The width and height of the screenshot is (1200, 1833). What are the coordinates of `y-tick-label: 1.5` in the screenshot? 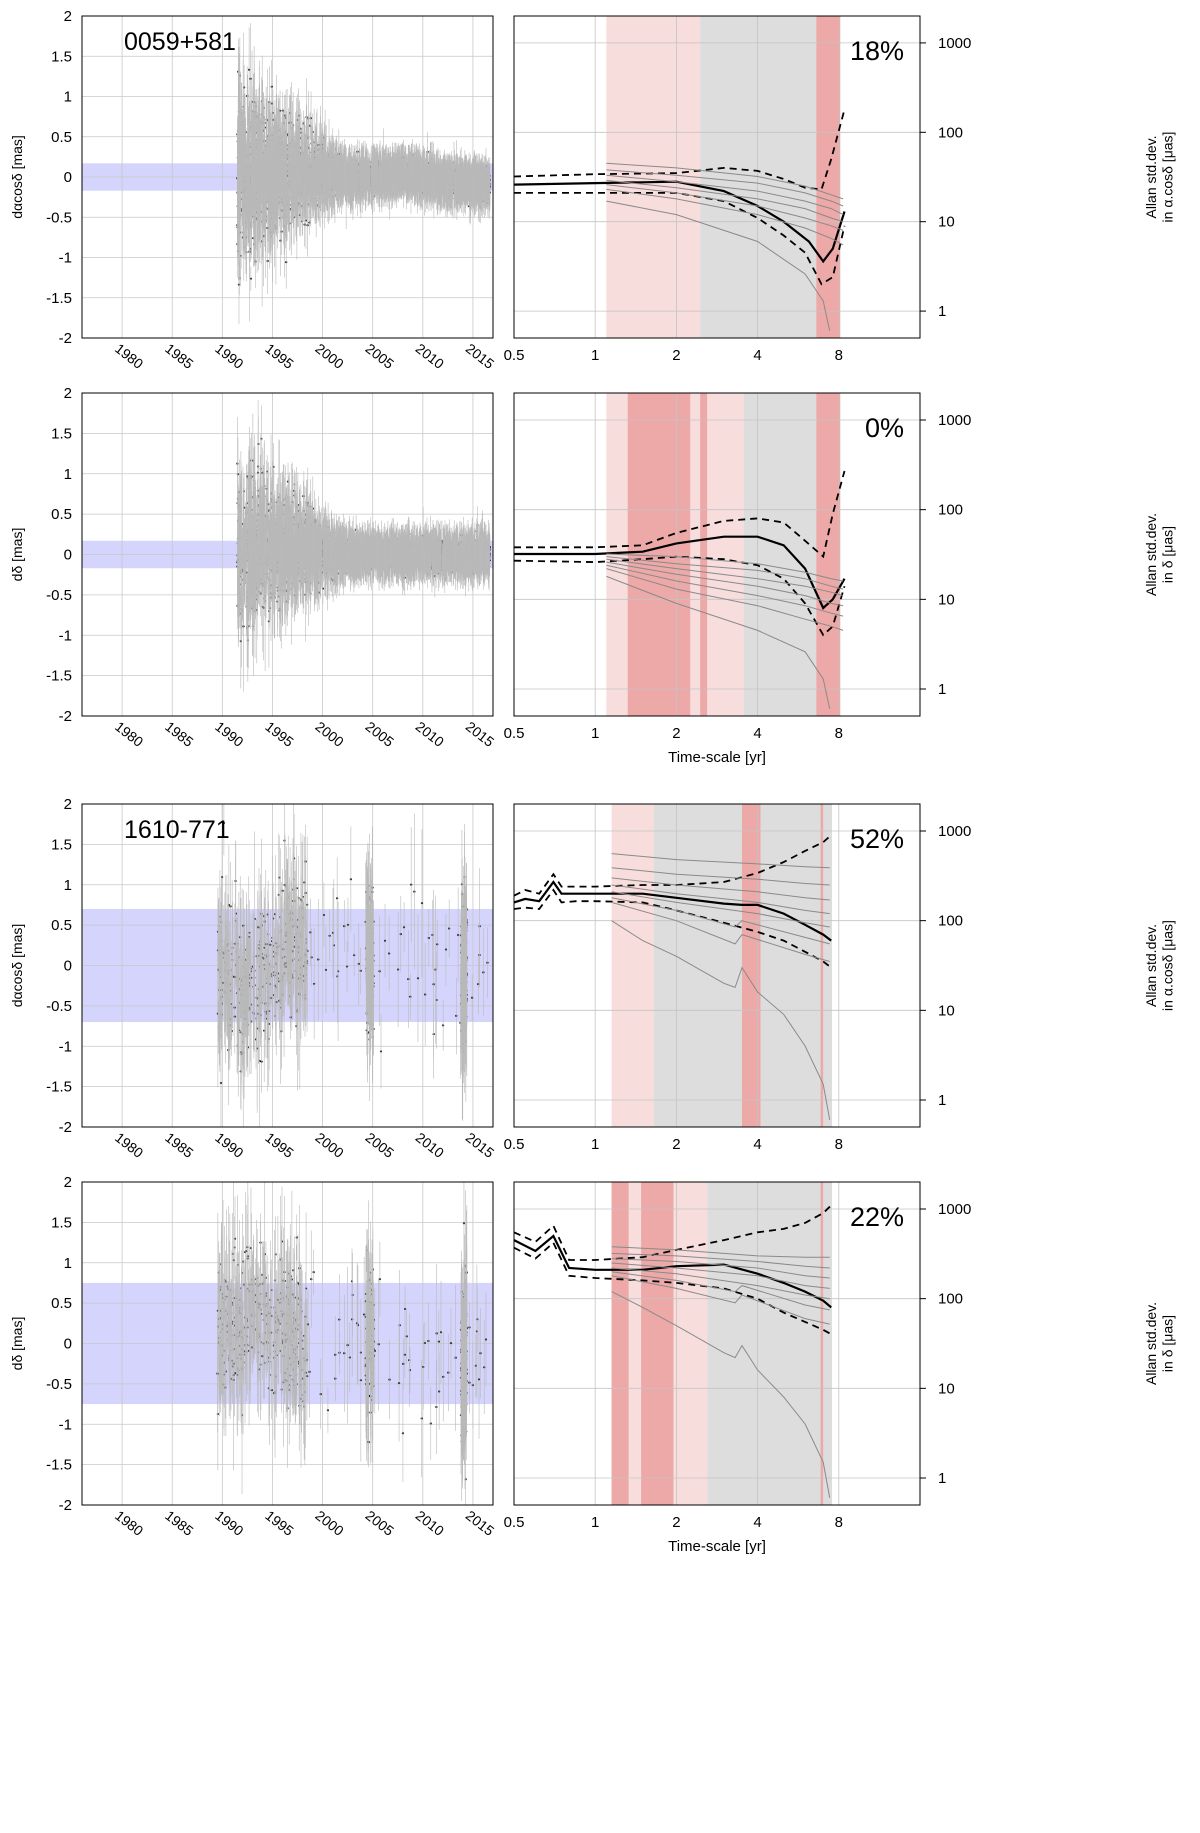 It's located at (61, 56).